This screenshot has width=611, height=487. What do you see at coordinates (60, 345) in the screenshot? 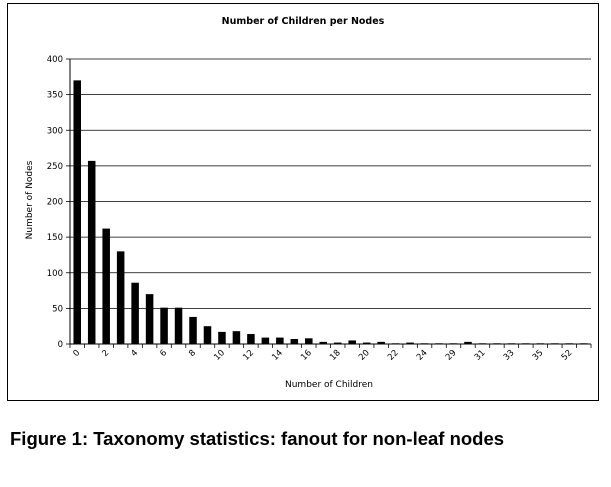
I see `y-tick-label: 0` at bounding box center [60, 345].